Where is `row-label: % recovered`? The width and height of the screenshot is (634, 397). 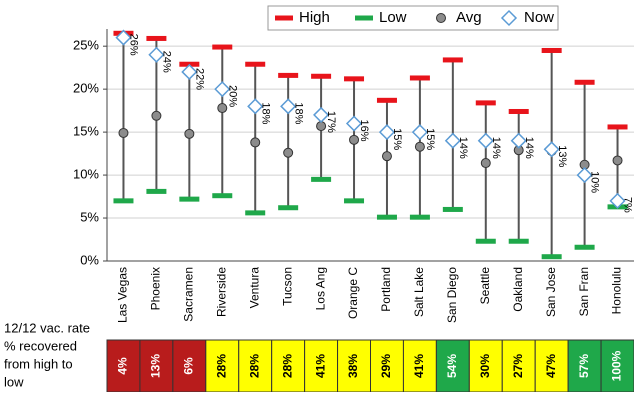
row-label: % recovered is located at coordinates (40, 345).